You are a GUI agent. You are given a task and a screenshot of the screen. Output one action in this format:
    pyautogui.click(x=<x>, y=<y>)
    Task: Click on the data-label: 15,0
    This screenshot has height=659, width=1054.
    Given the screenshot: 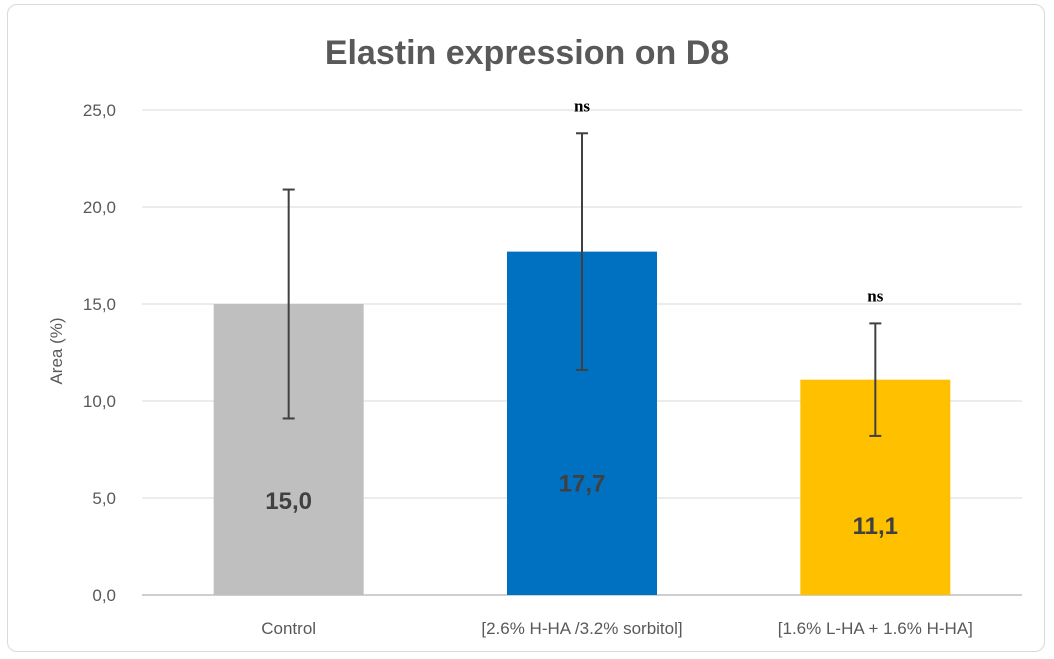 What is the action you would take?
    pyautogui.click(x=288, y=501)
    